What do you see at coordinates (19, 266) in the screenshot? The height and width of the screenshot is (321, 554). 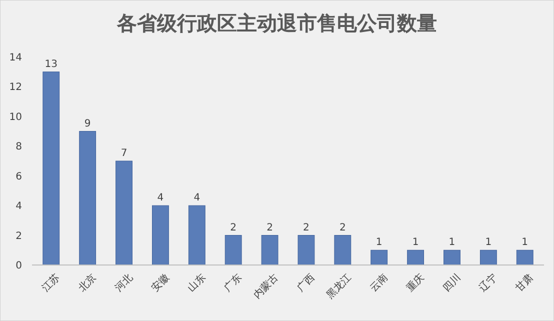 I see `y-tick-label: 0` at bounding box center [19, 266].